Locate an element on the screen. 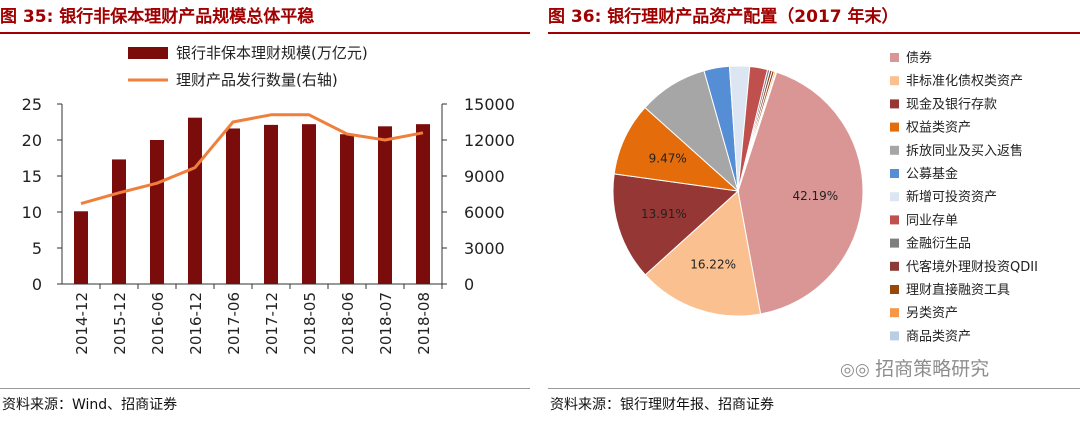  slice-data-label: 9.47% is located at coordinates (668, 158).